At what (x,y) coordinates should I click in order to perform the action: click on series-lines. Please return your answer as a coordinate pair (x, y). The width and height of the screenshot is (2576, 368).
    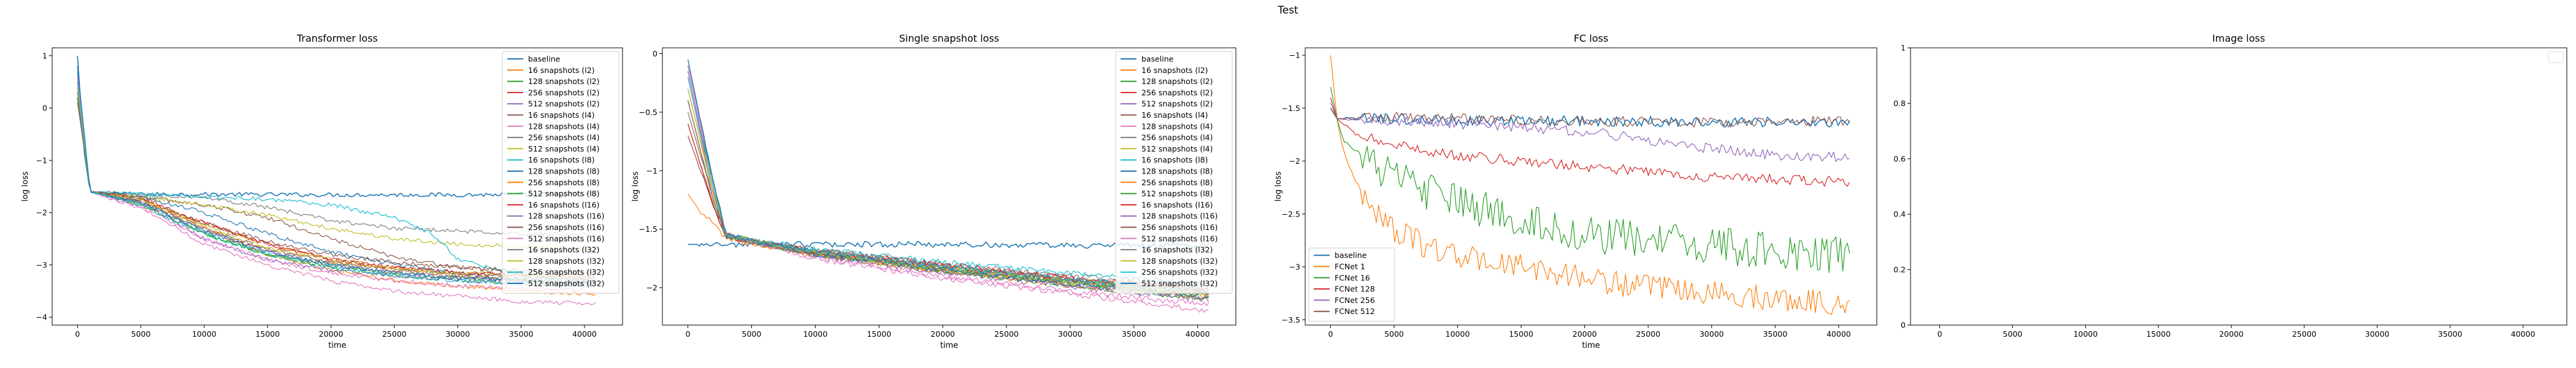
    Looking at the image, I should click on (1590, 185).